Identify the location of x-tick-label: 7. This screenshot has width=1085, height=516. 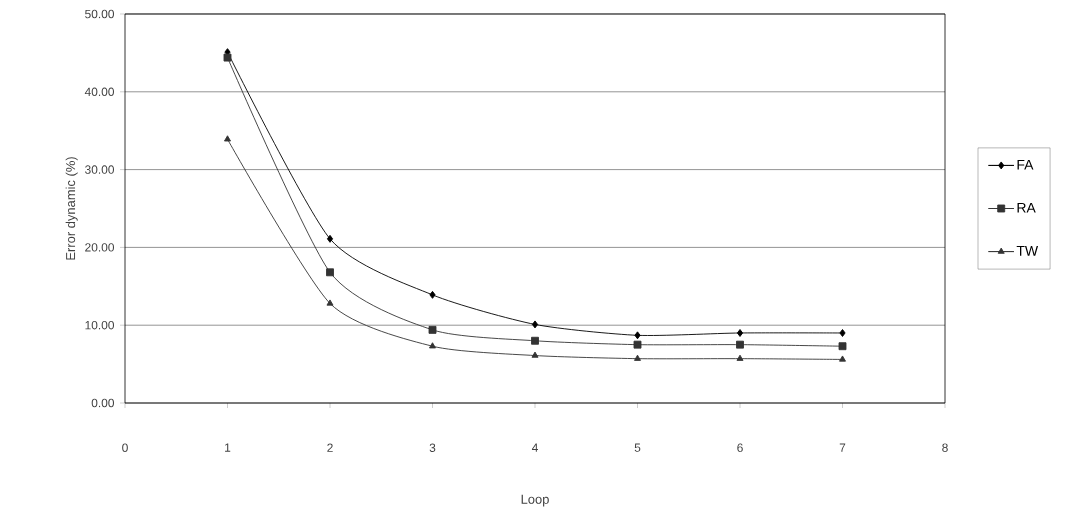
(842, 447).